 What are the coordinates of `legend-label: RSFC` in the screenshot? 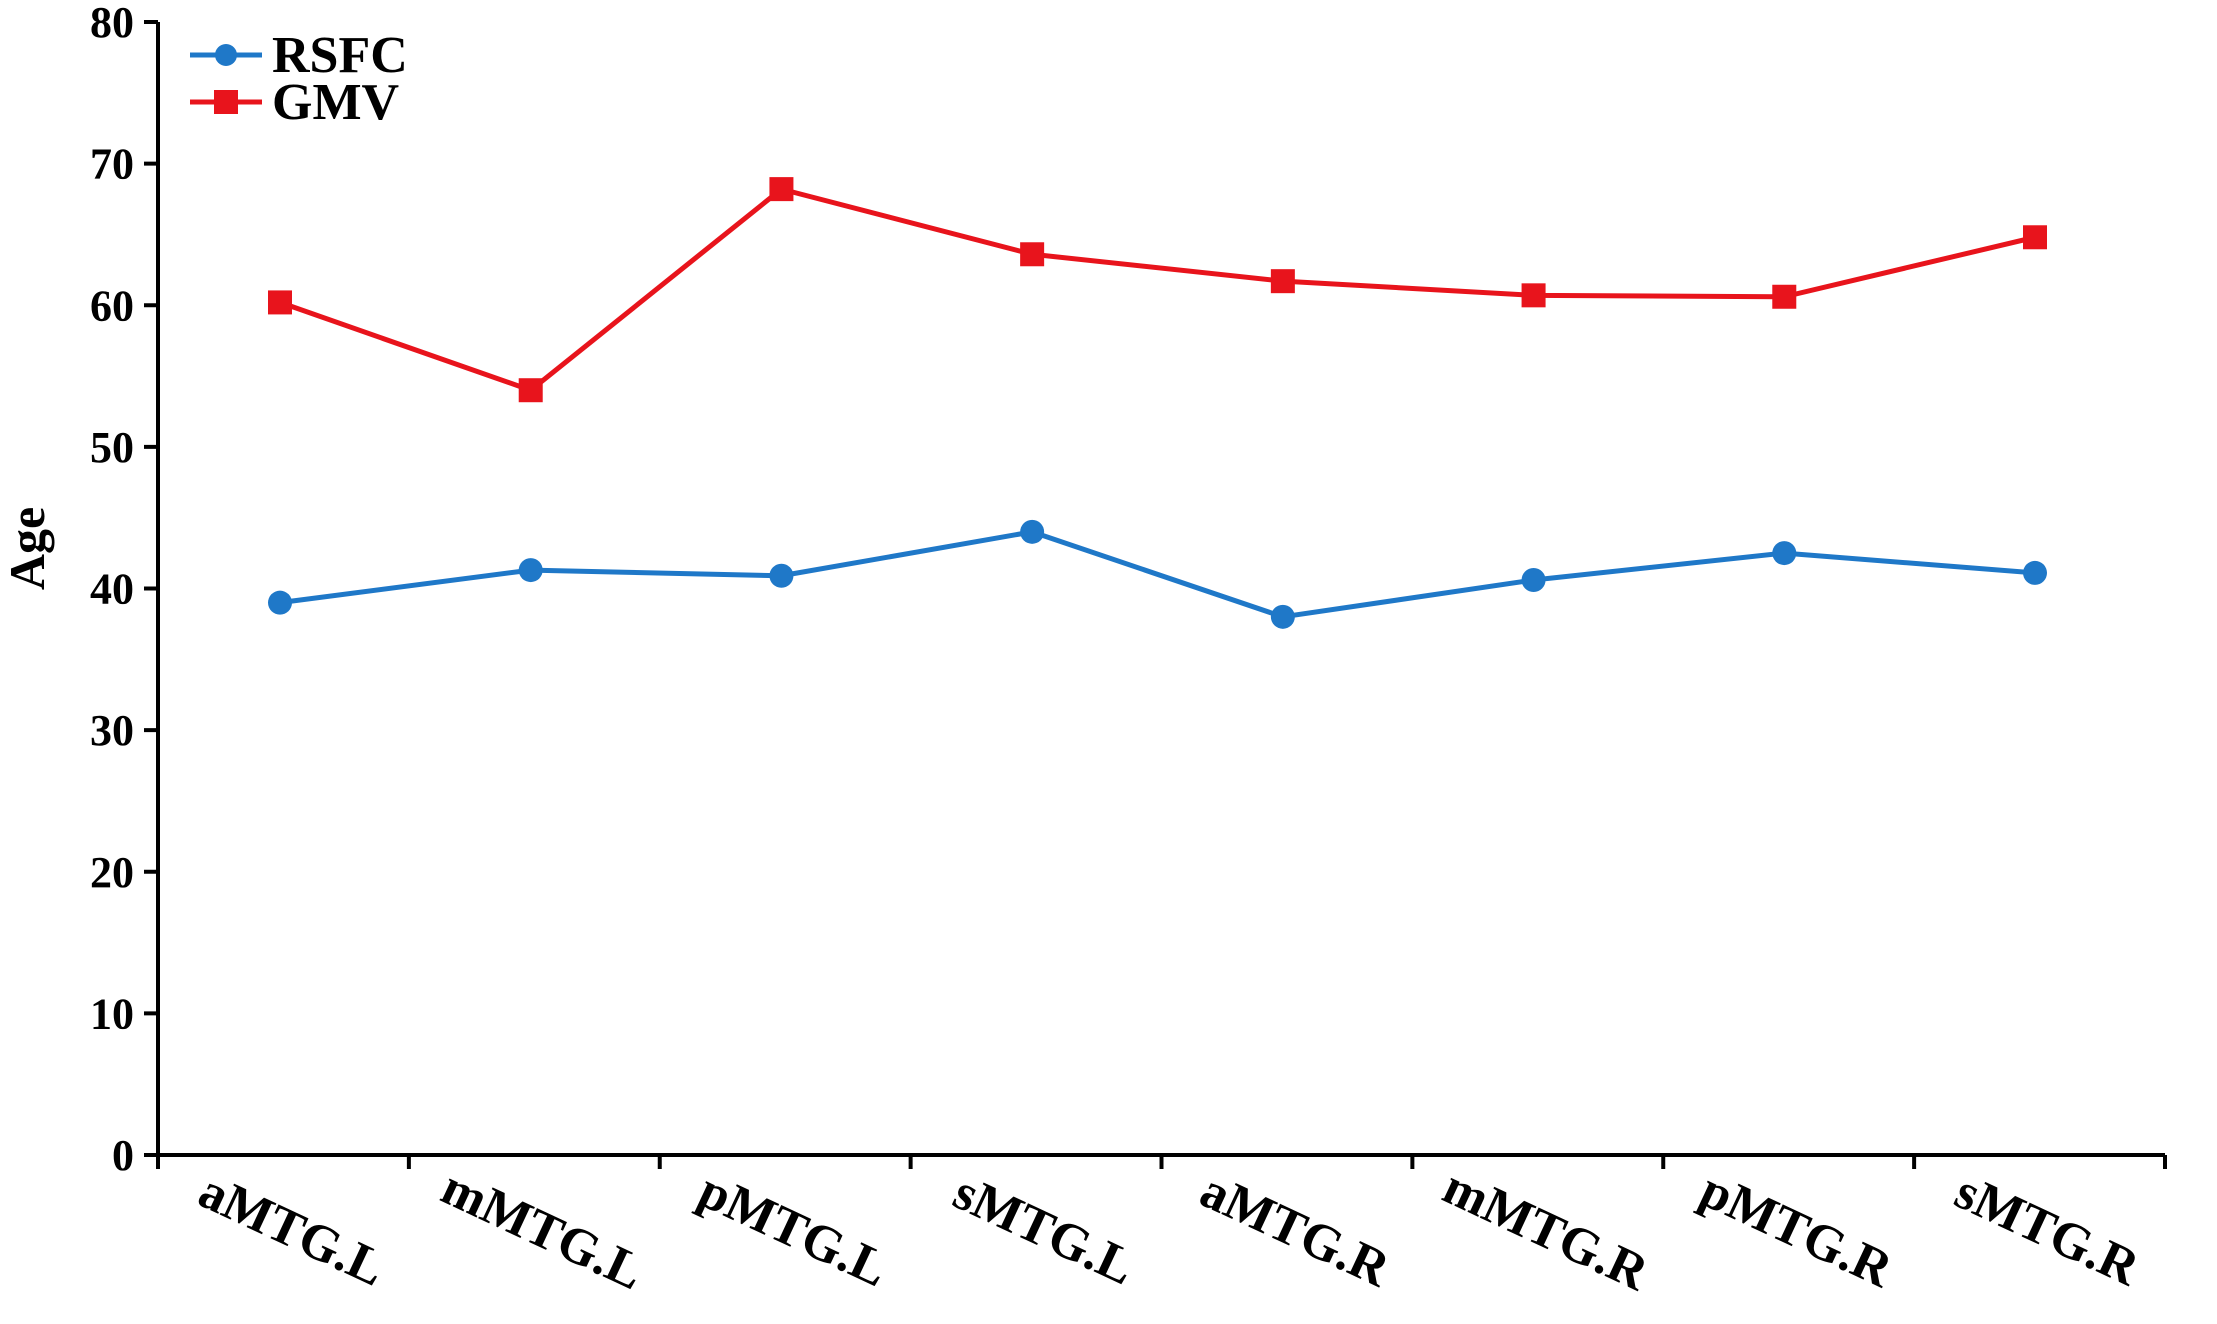 It's located at (340, 55).